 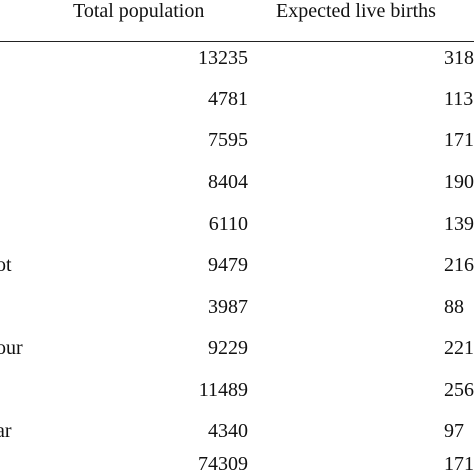 What do you see at coordinates (228, 265) in the screenshot?
I see `population-cell: 9479` at bounding box center [228, 265].